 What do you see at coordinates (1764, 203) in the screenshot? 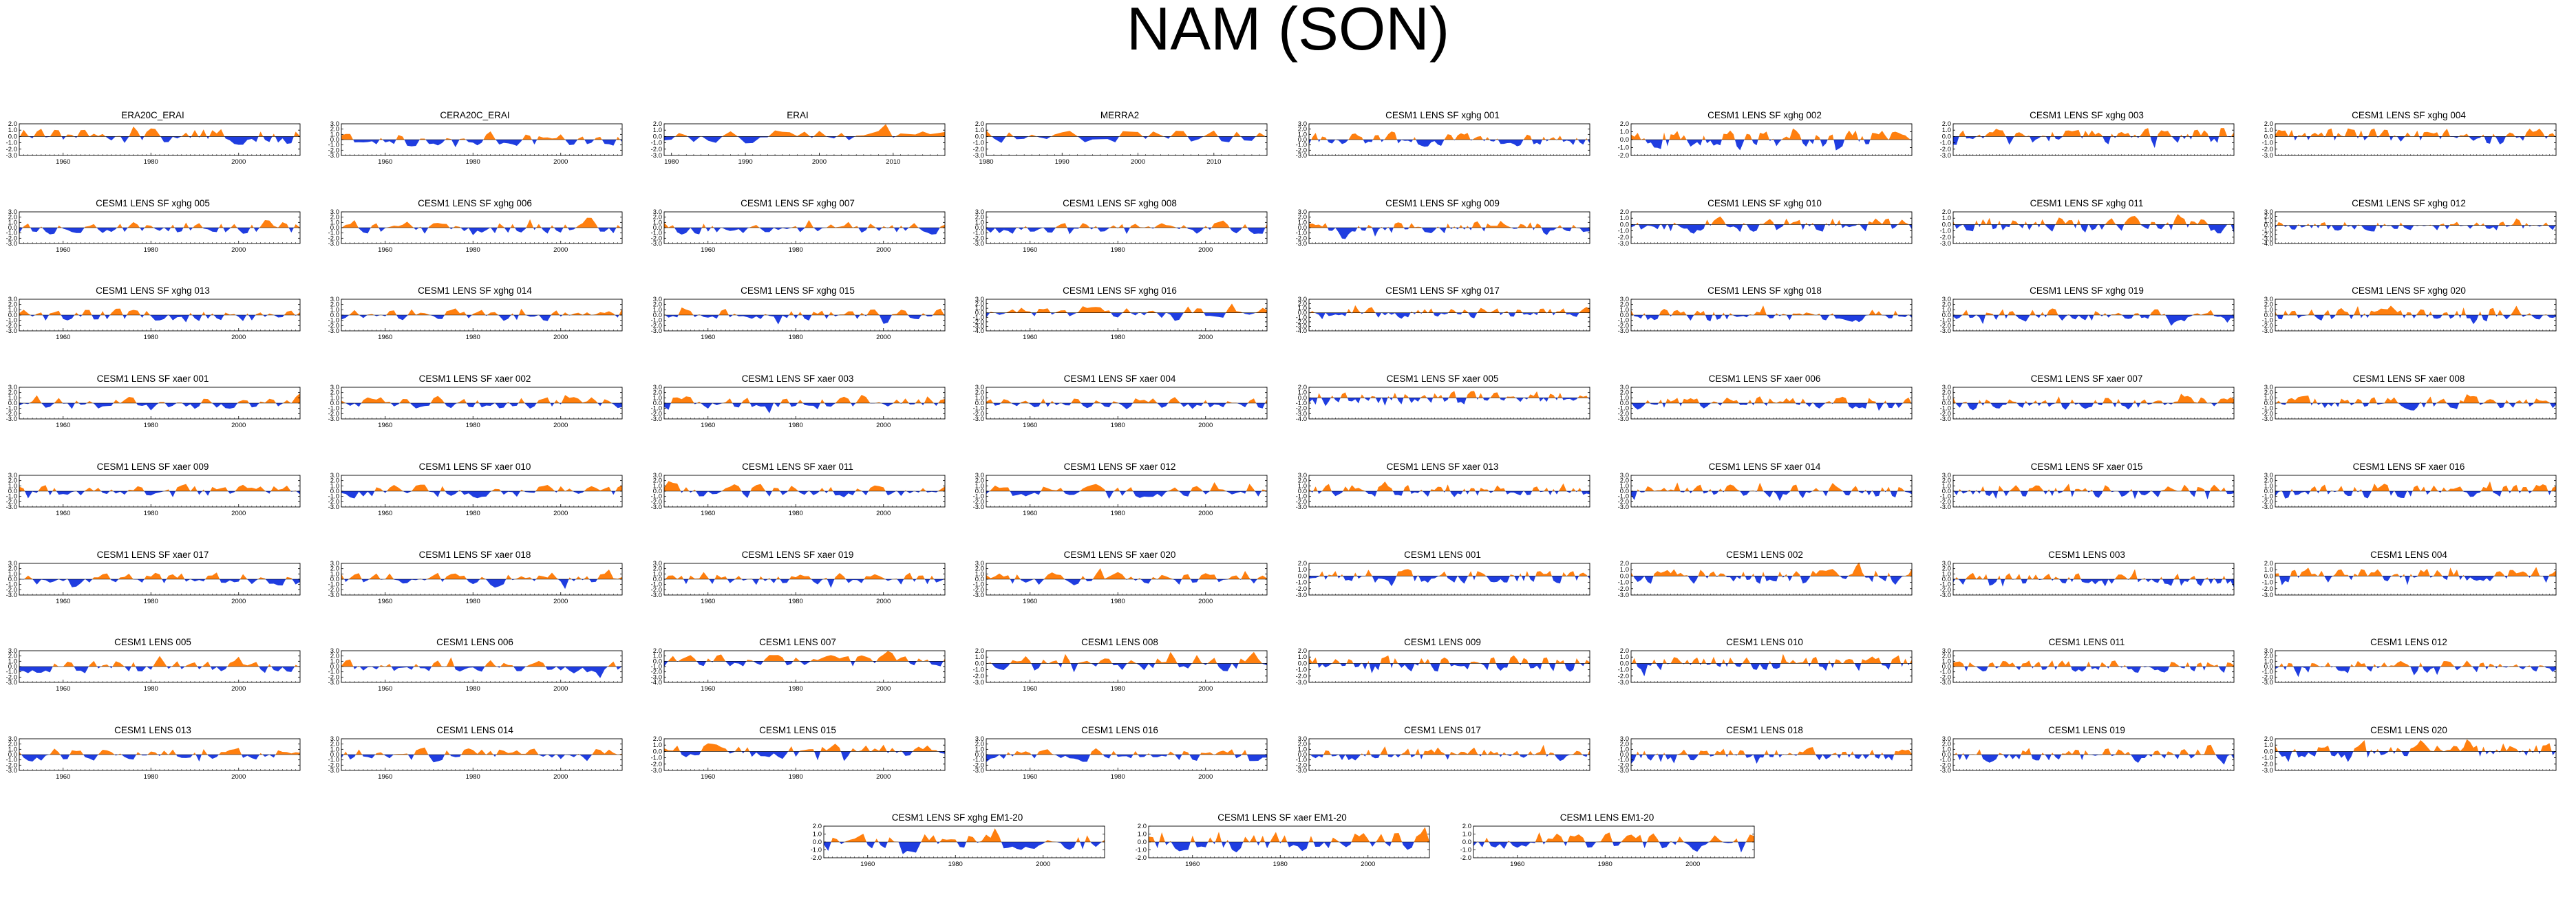
I see `panel-title: CESM1 LENS SF xghg 010` at bounding box center [1764, 203].